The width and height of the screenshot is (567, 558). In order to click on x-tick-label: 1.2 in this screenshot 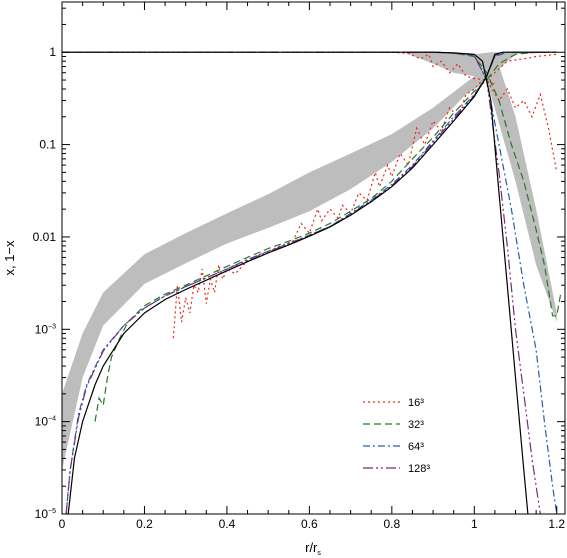, I will do `click(556, 524)`.